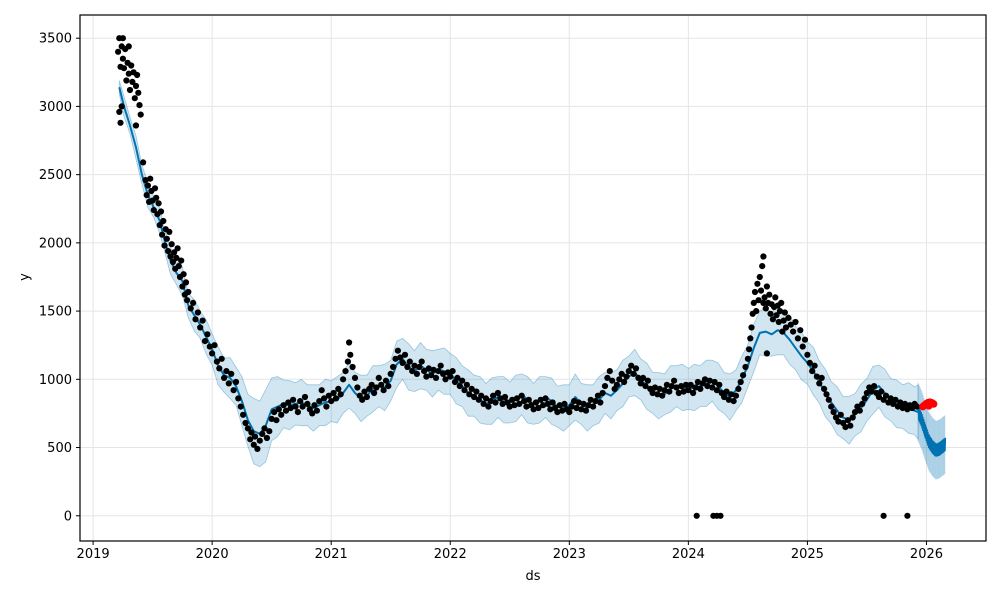  Describe the element at coordinates (807, 554) in the screenshot. I see `svg-text: 2025` at that location.